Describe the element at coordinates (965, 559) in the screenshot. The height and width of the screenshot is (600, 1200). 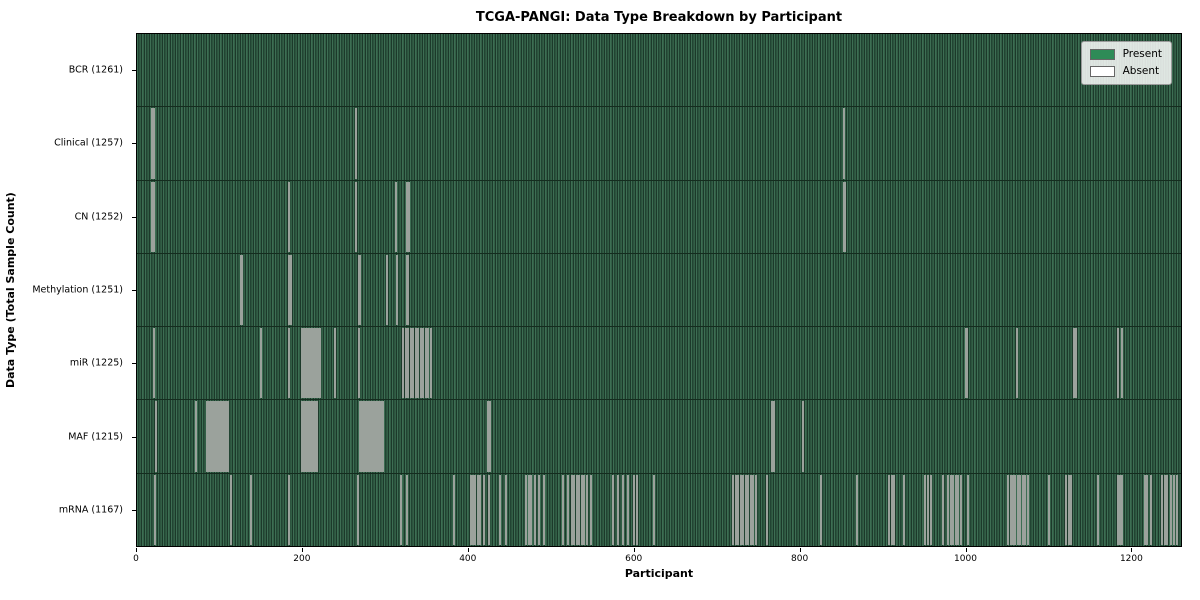
I see `x-tick-label: 1000` at that location.